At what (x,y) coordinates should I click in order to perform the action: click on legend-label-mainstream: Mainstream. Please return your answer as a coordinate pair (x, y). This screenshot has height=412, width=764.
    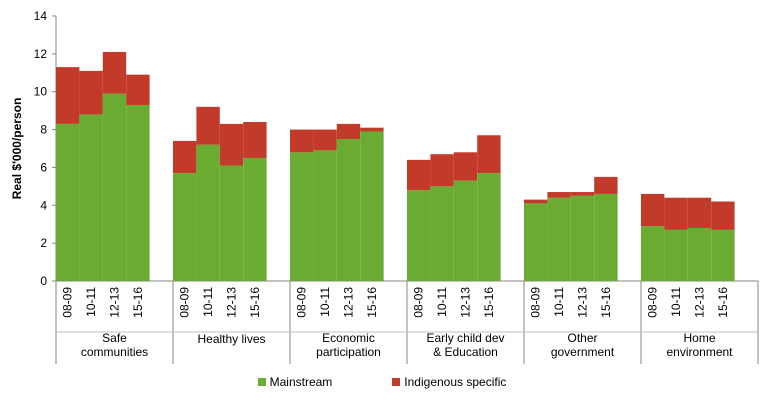
    Looking at the image, I should click on (301, 382).